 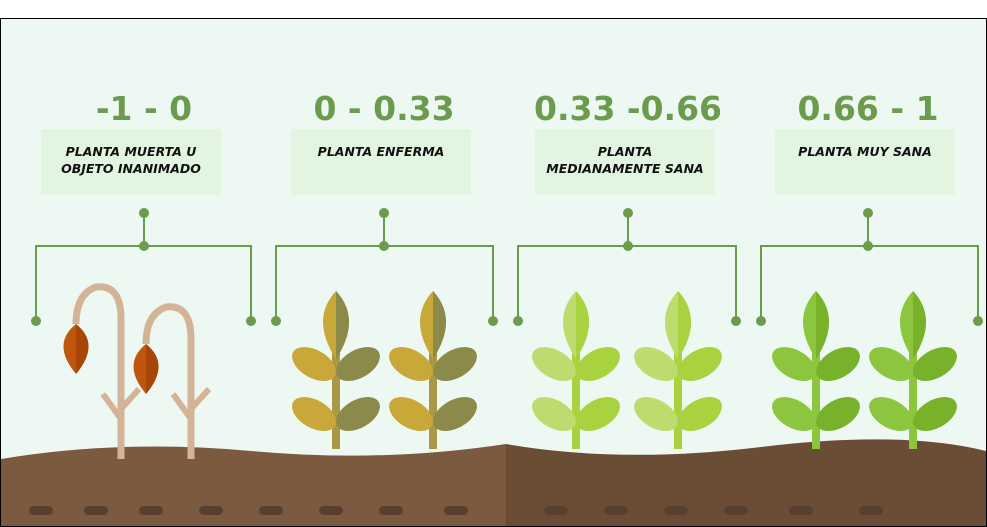 What do you see at coordinates (865, 162) in the screenshot?
I see `range-label: PLANTA MUY SANA` at bounding box center [865, 162].